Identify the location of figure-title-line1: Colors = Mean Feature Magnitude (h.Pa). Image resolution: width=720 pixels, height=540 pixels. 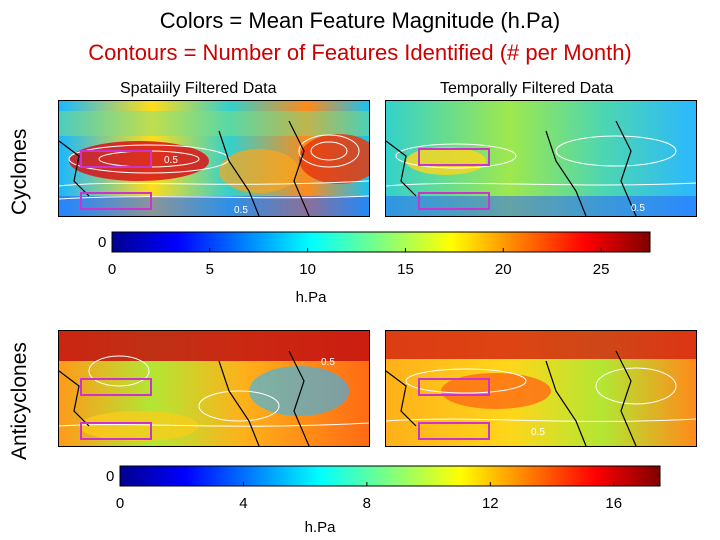
(360, 20).